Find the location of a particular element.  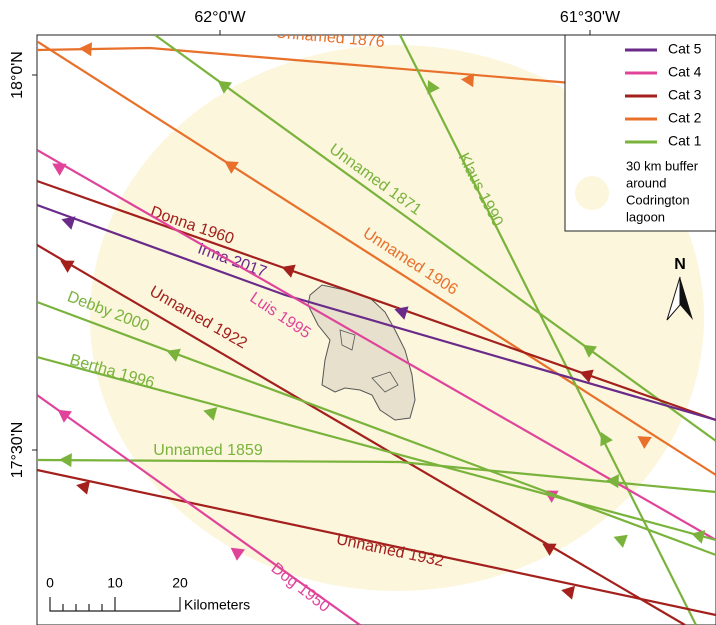

legend-buffer is located at coordinates (592, 193).